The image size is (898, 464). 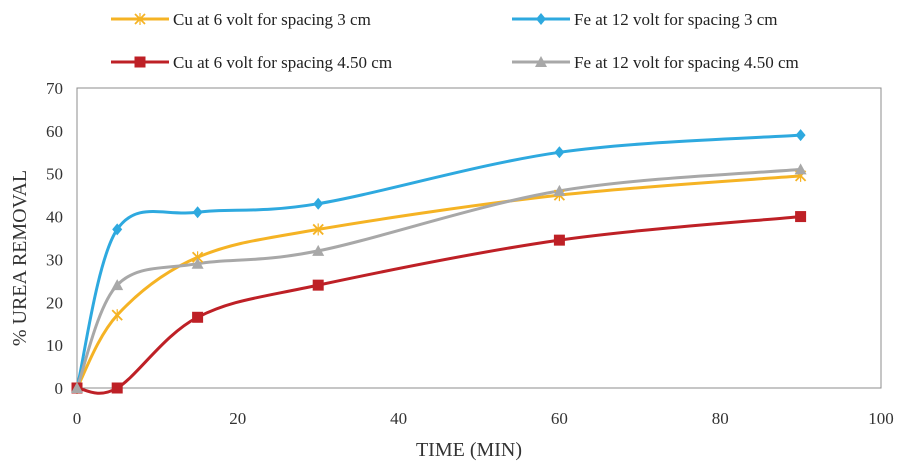 What do you see at coordinates (483, 418) in the screenshot?
I see `x-axis-ticks: 0 20 40 60 80 100` at bounding box center [483, 418].